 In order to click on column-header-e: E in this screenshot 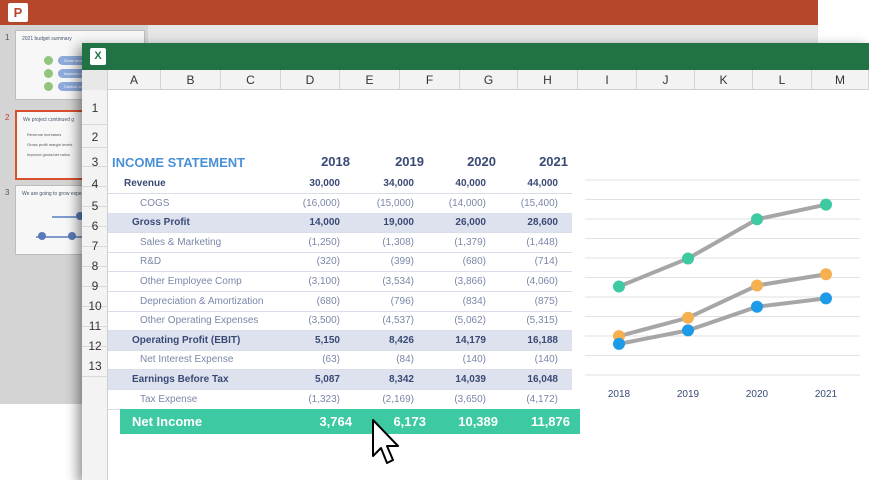, I will do `click(370, 80)`.